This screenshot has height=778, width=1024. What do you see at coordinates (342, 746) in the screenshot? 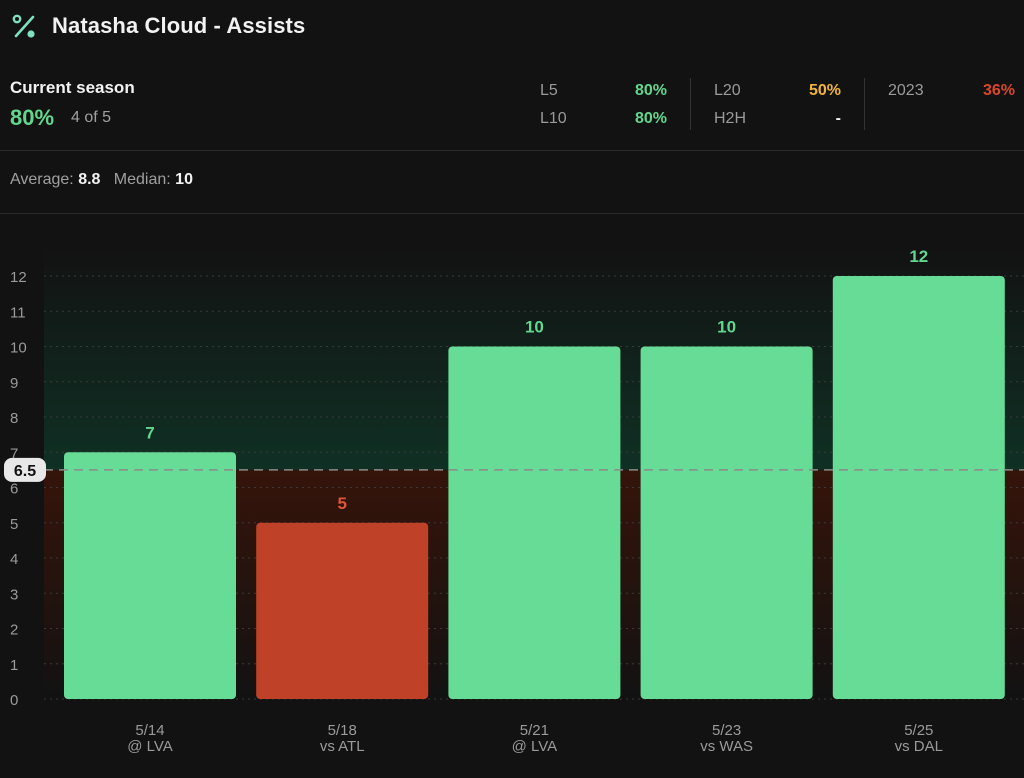
I see `x-tick-opponent: vs ATL` at bounding box center [342, 746].